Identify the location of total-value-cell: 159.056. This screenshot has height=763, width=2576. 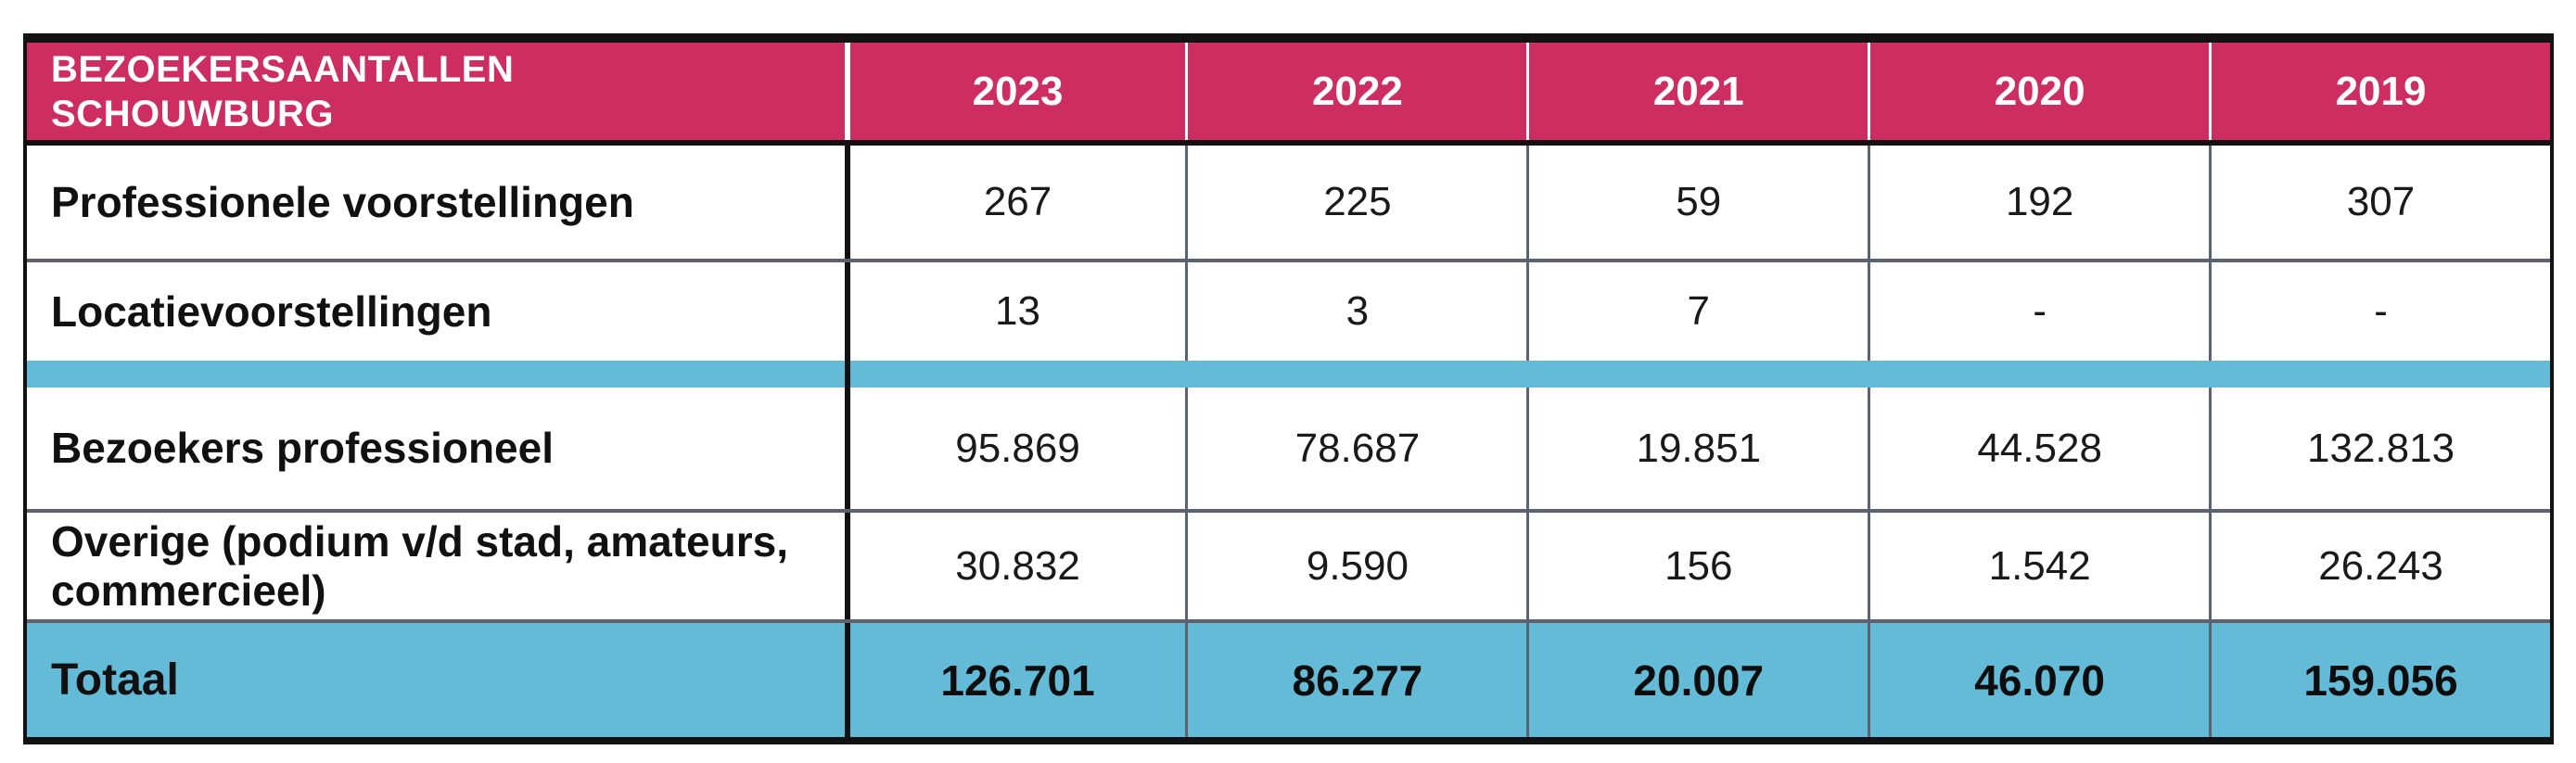
(2379, 680).